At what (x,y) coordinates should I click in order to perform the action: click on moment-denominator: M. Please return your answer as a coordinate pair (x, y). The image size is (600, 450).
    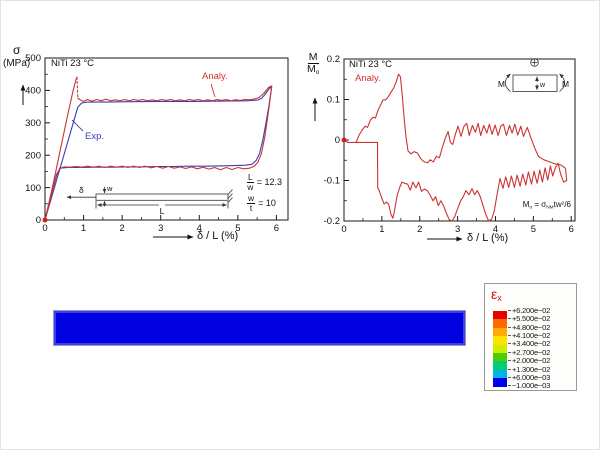
    Looking at the image, I should click on (311, 69).